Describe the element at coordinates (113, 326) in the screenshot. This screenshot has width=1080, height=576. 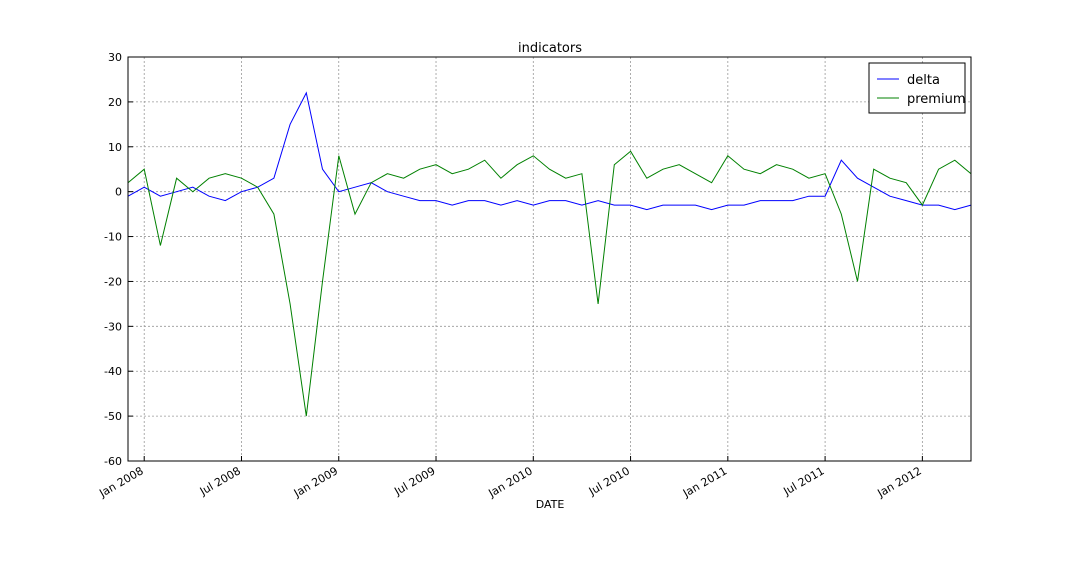
I see `y-tick-label: -30` at that location.